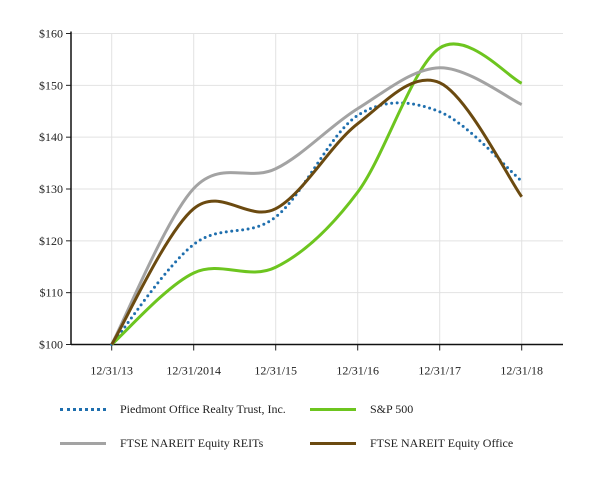 The height and width of the screenshot is (480, 613). Describe the element at coordinates (51, 241) in the screenshot. I see `y-tick-label: $120` at that location.